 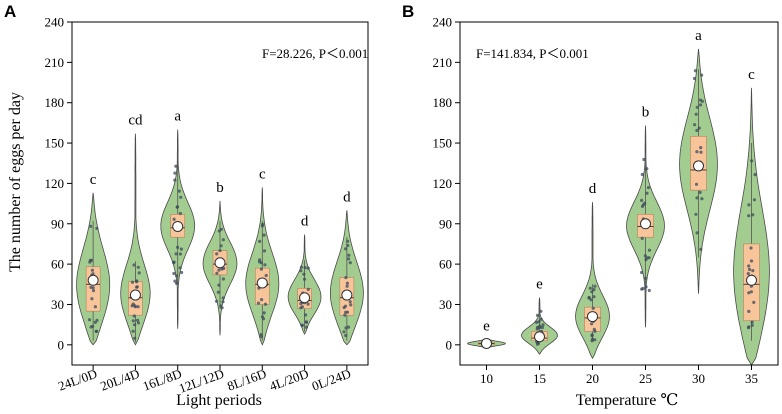 I want to click on violin-group-24L/0D: c, so click(x=93, y=259).